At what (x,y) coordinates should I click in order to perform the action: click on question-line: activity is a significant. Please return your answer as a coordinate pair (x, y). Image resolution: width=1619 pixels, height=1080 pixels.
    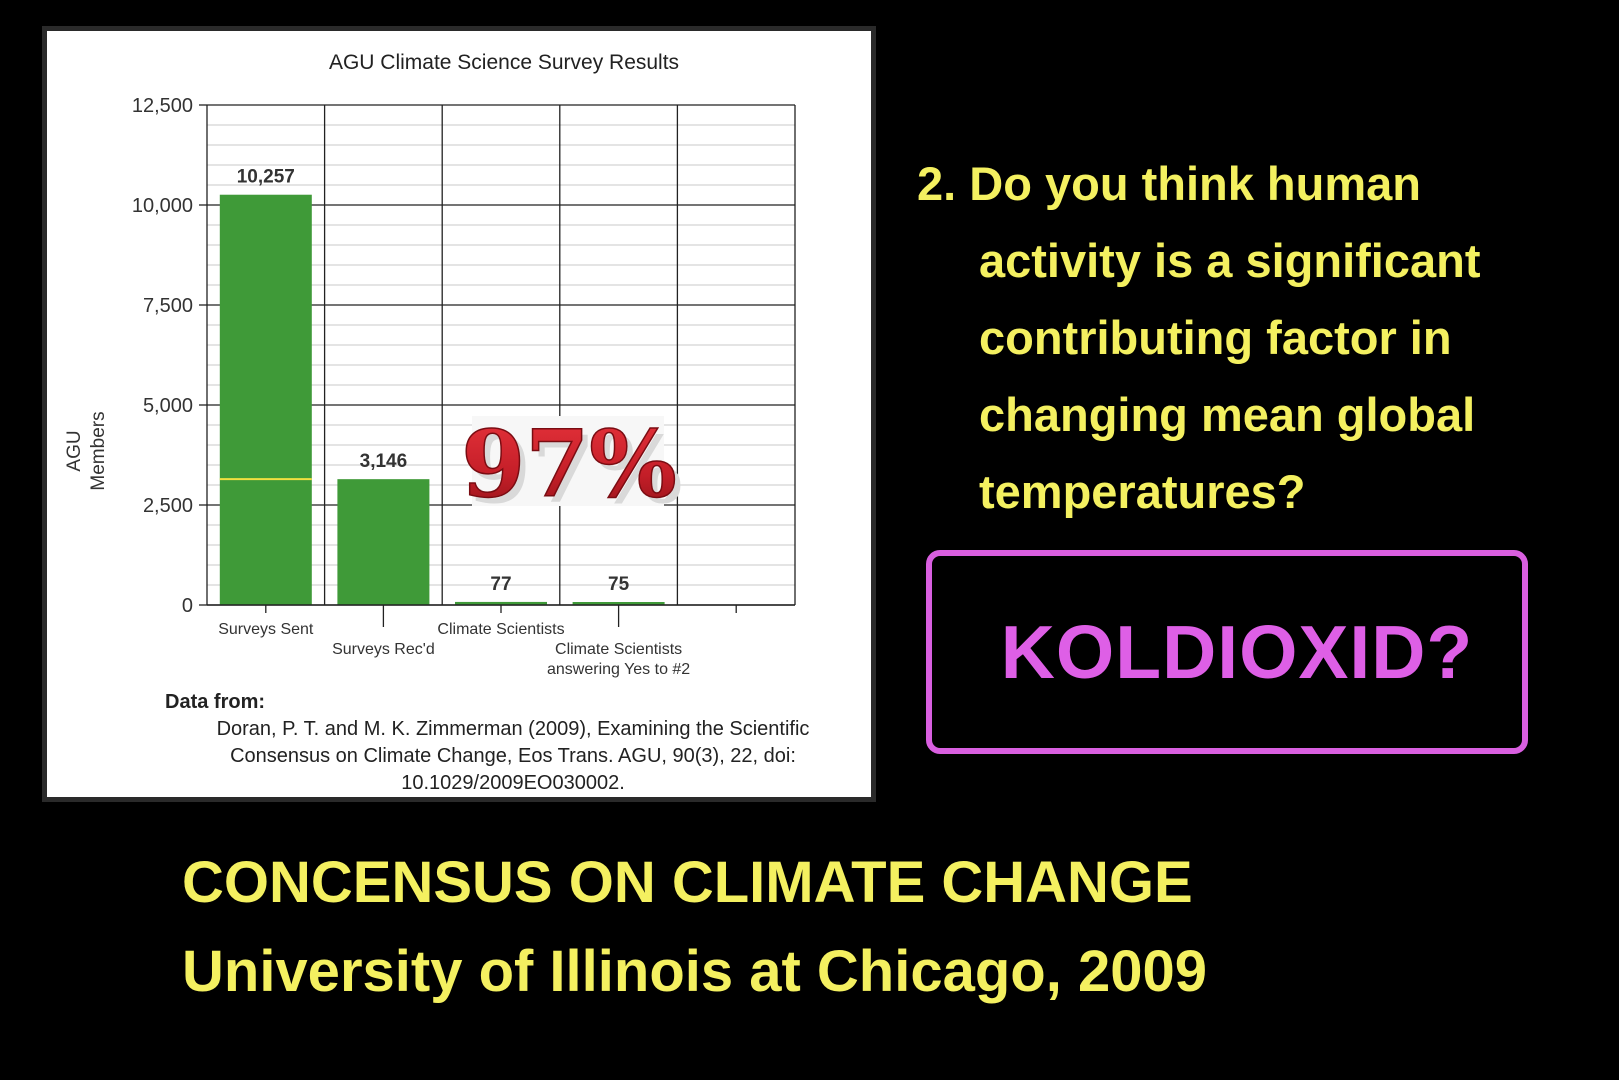
    Looking at the image, I should click on (1230, 260).